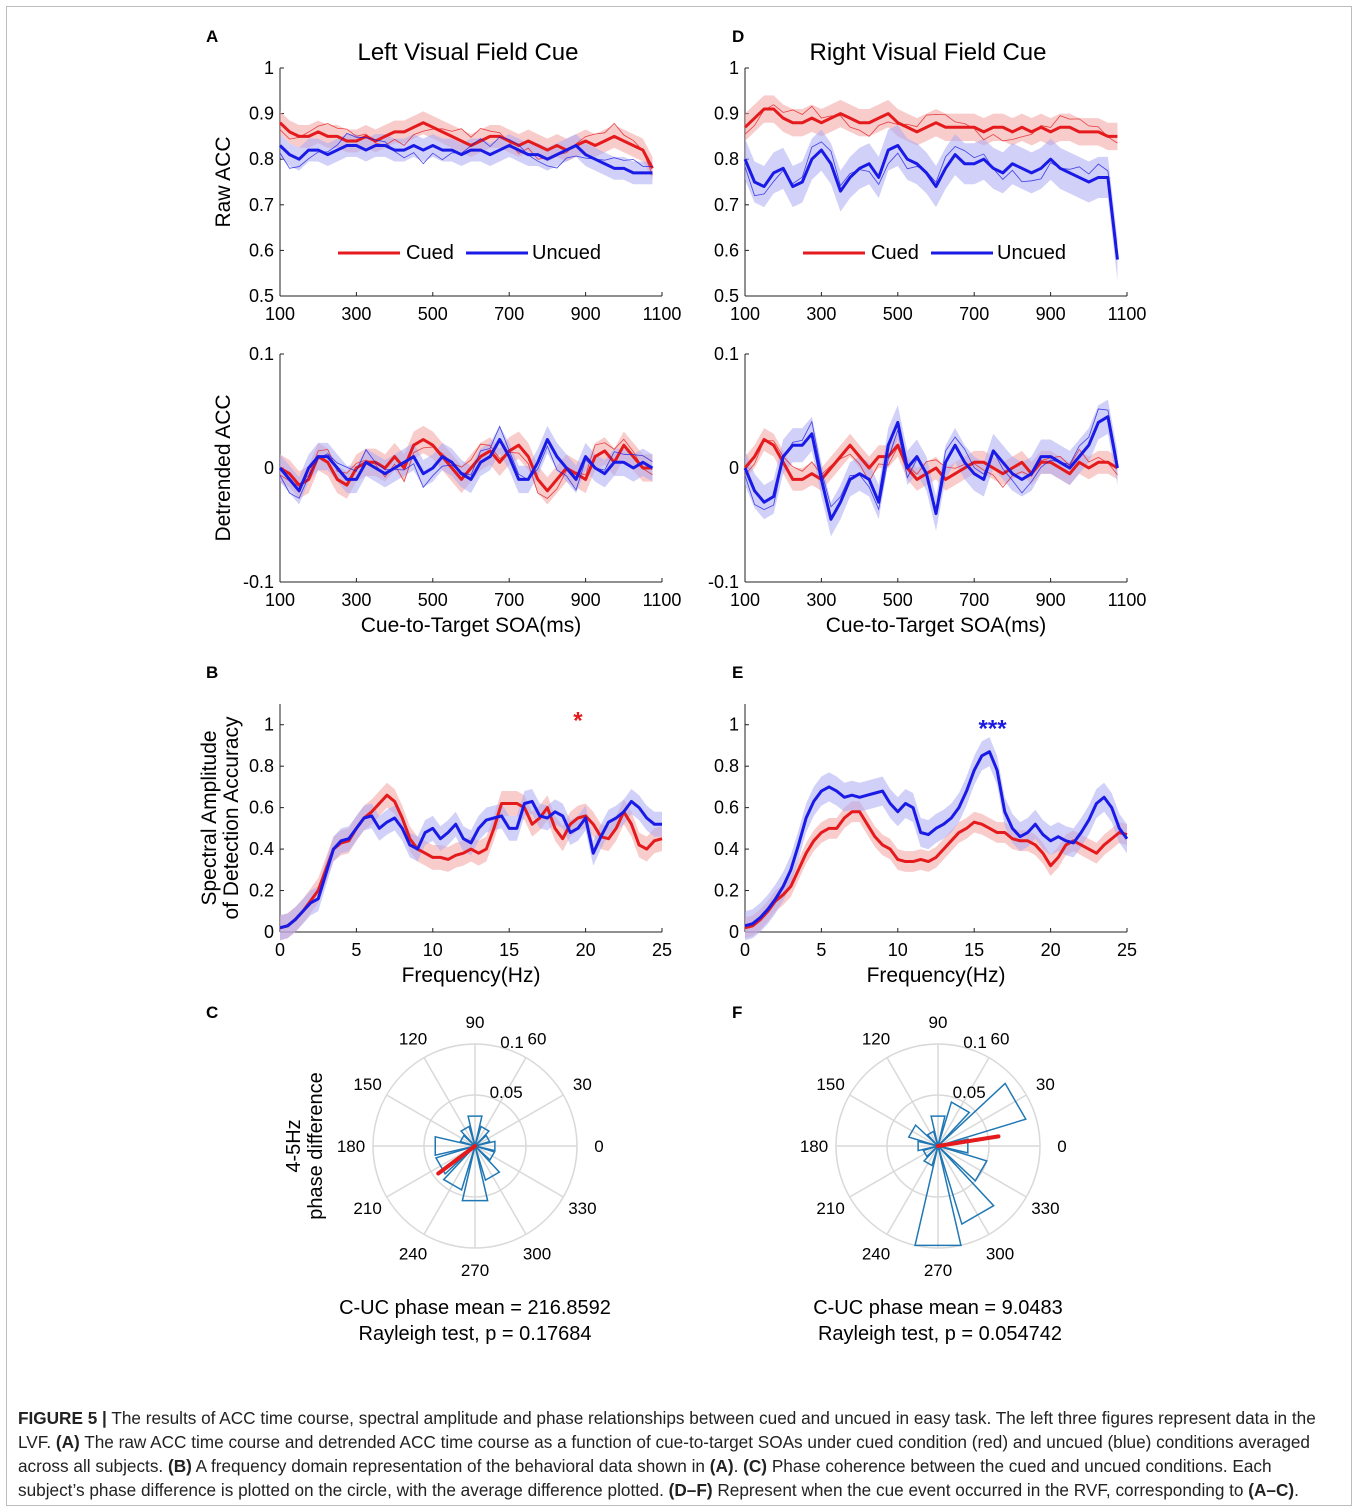 This screenshot has height=1512, width=1358. Describe the element at coordinates (830, 1084) in the screenshot. I see `polar-angle-label: 150` at that location.